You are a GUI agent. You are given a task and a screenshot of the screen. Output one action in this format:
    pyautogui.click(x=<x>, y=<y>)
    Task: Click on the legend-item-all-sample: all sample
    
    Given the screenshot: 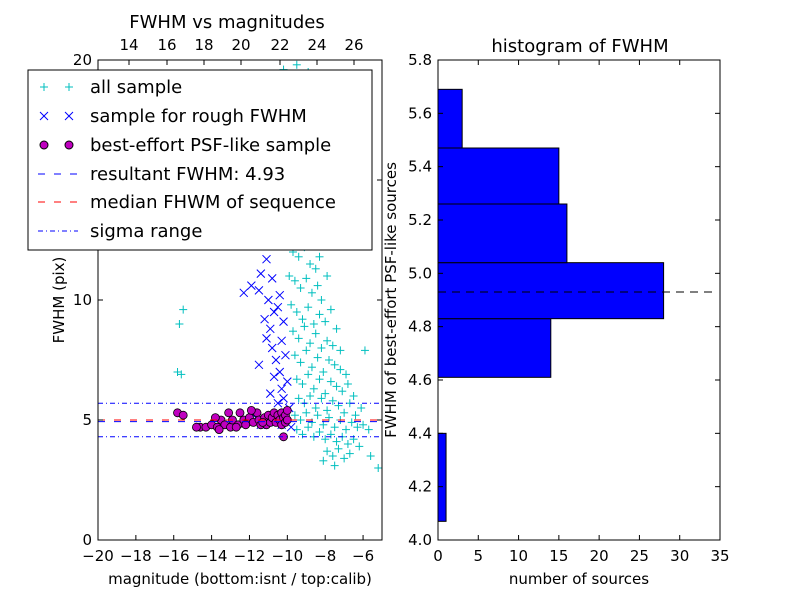 What is the action you would take?
    pyautogui.click(x=111, y=87)
    